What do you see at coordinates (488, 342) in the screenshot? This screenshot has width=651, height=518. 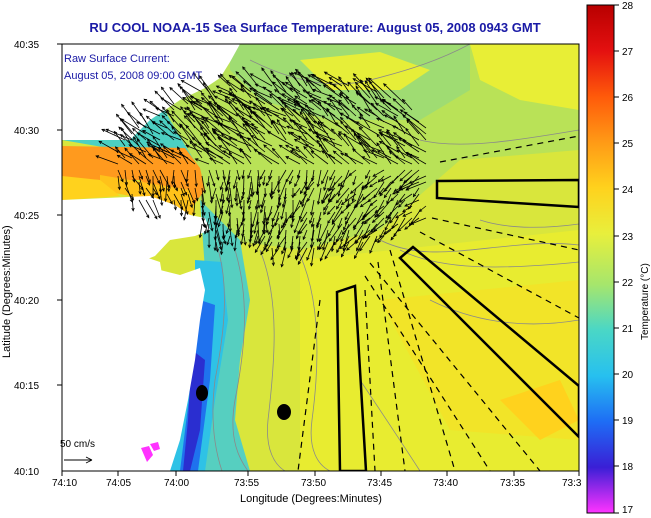 I see `beam-outline-southeast` at bounding box center [488, 342].